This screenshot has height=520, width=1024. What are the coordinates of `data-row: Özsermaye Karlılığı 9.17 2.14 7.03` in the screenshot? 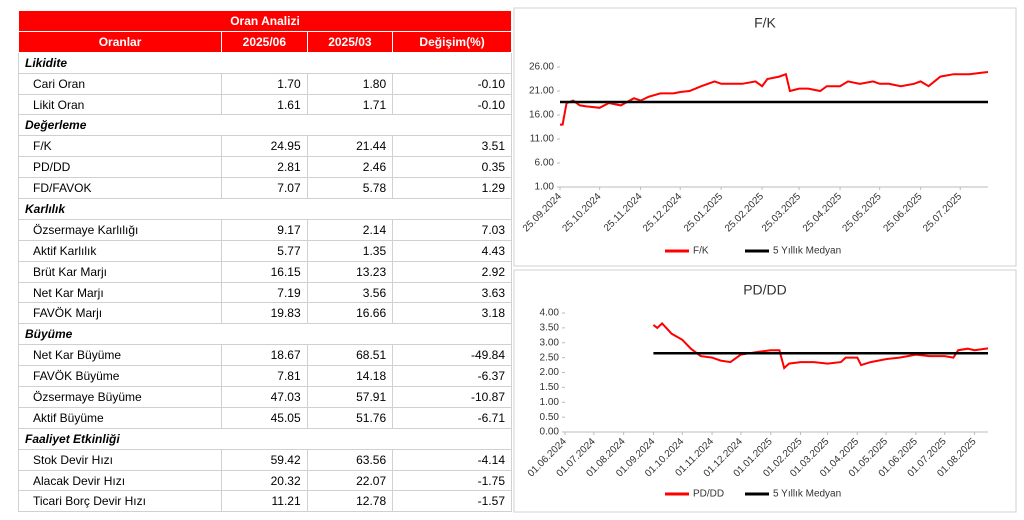 It's located at (264, 229).